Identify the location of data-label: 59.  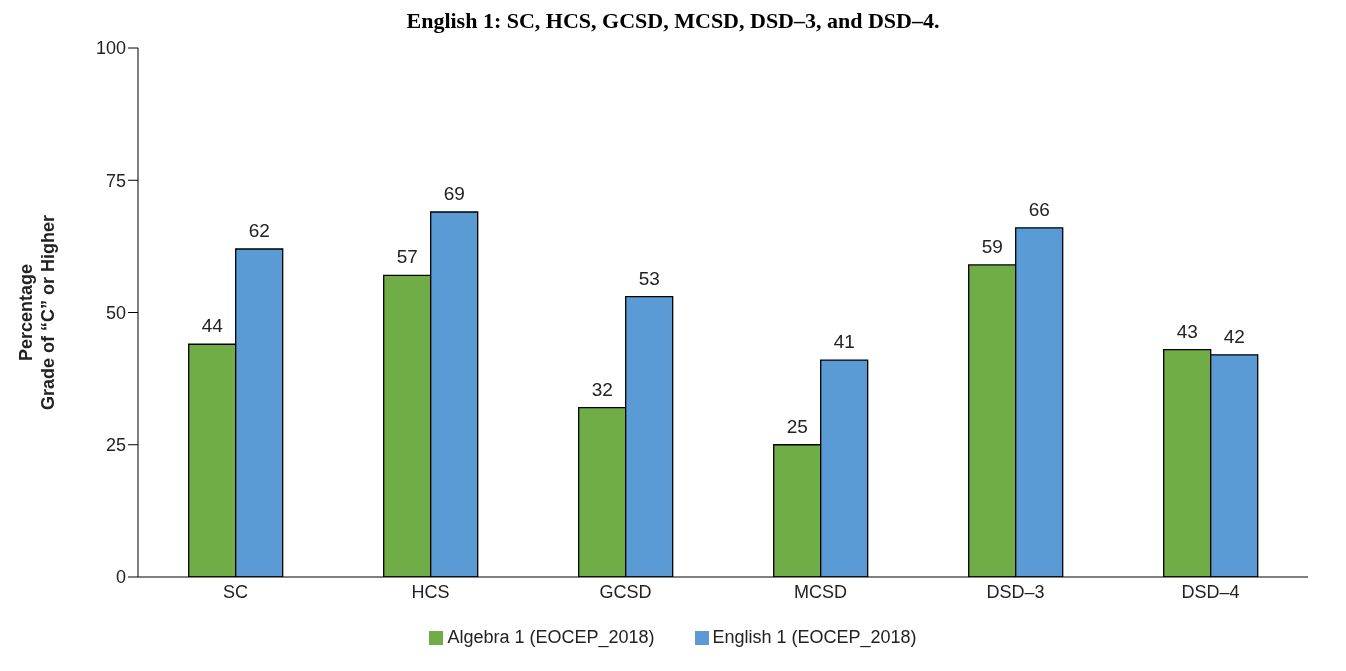
(992, 246).